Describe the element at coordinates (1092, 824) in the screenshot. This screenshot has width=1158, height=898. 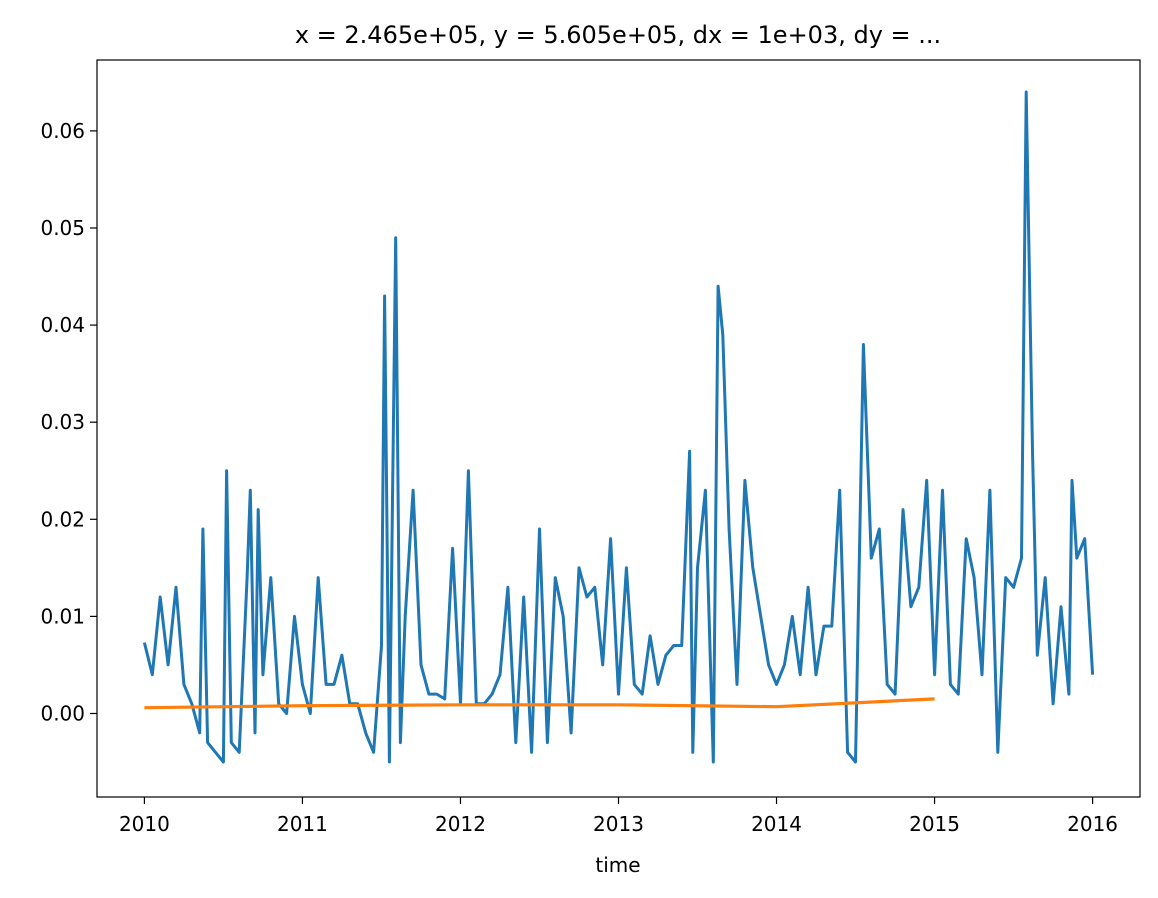
I see `x-tick-label: 2016` at that location.